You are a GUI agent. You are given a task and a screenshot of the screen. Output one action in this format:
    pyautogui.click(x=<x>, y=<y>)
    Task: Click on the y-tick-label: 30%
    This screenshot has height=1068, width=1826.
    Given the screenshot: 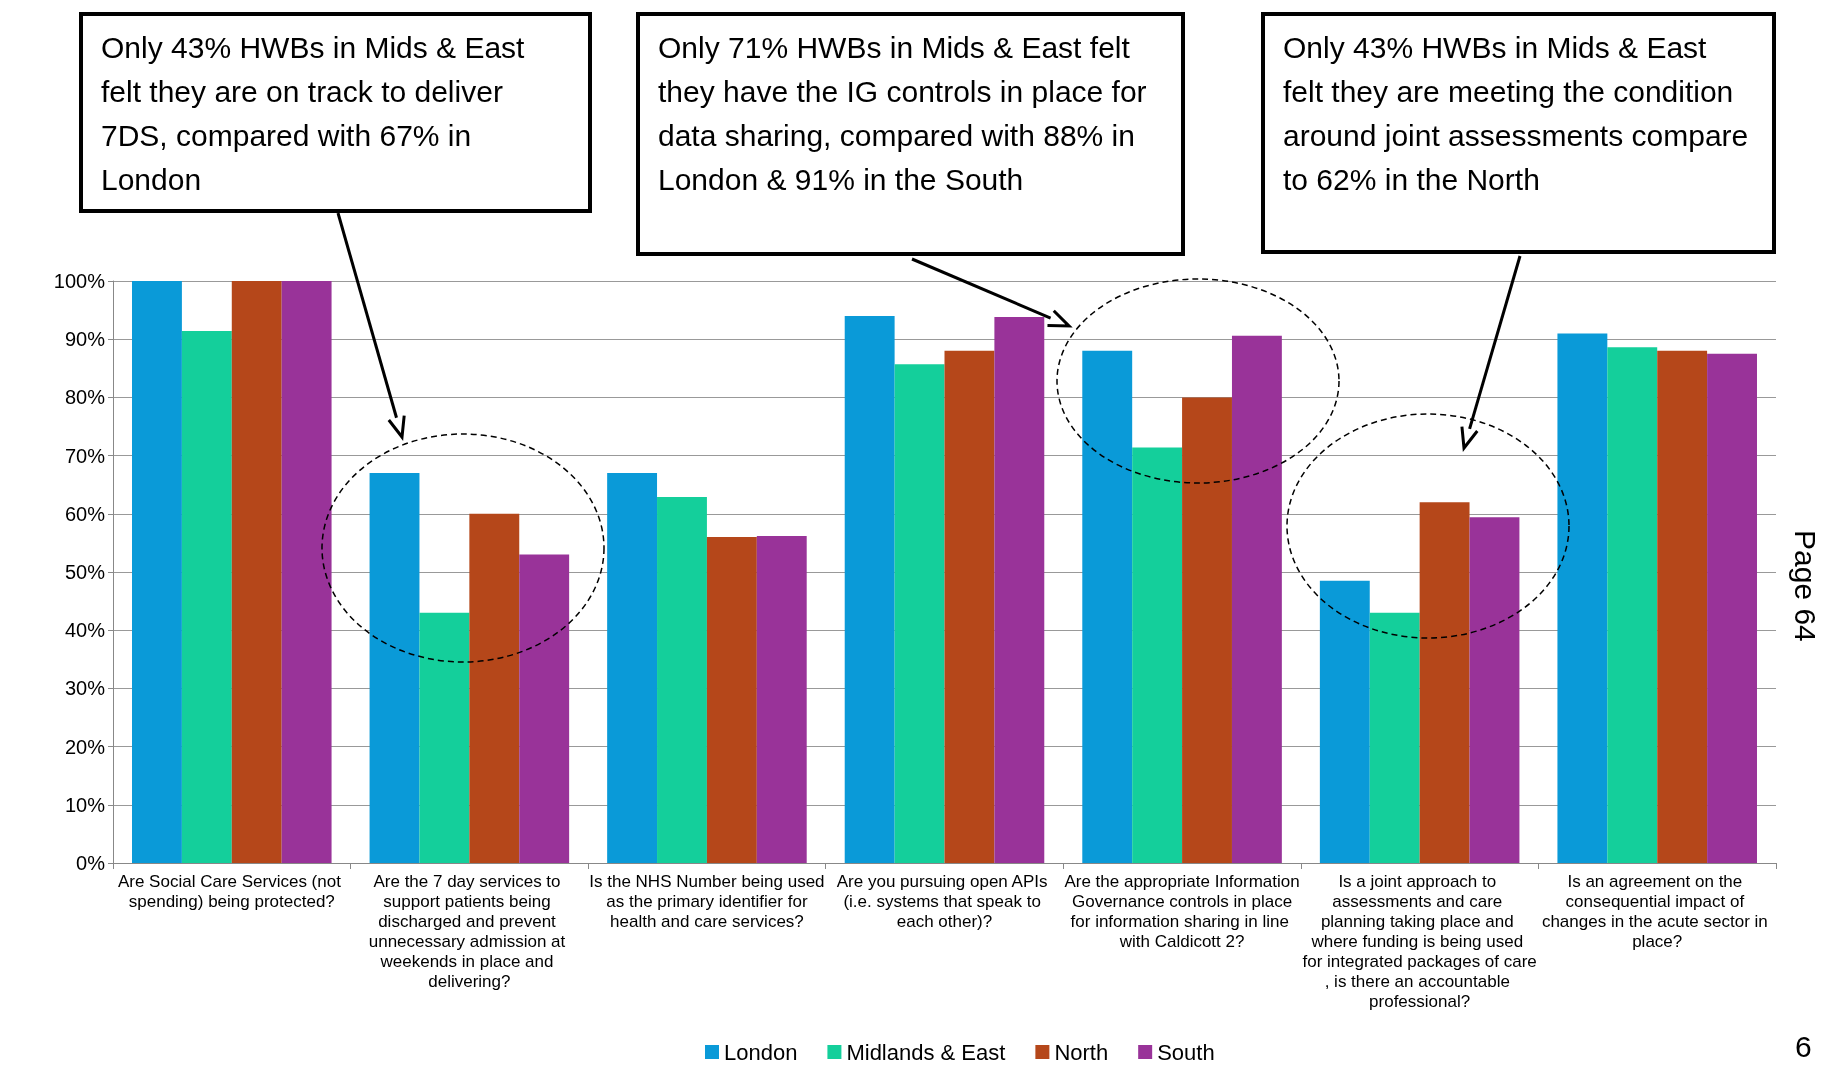 What is the action you would take?
    pyautogui.click(x=85, y=688)
    